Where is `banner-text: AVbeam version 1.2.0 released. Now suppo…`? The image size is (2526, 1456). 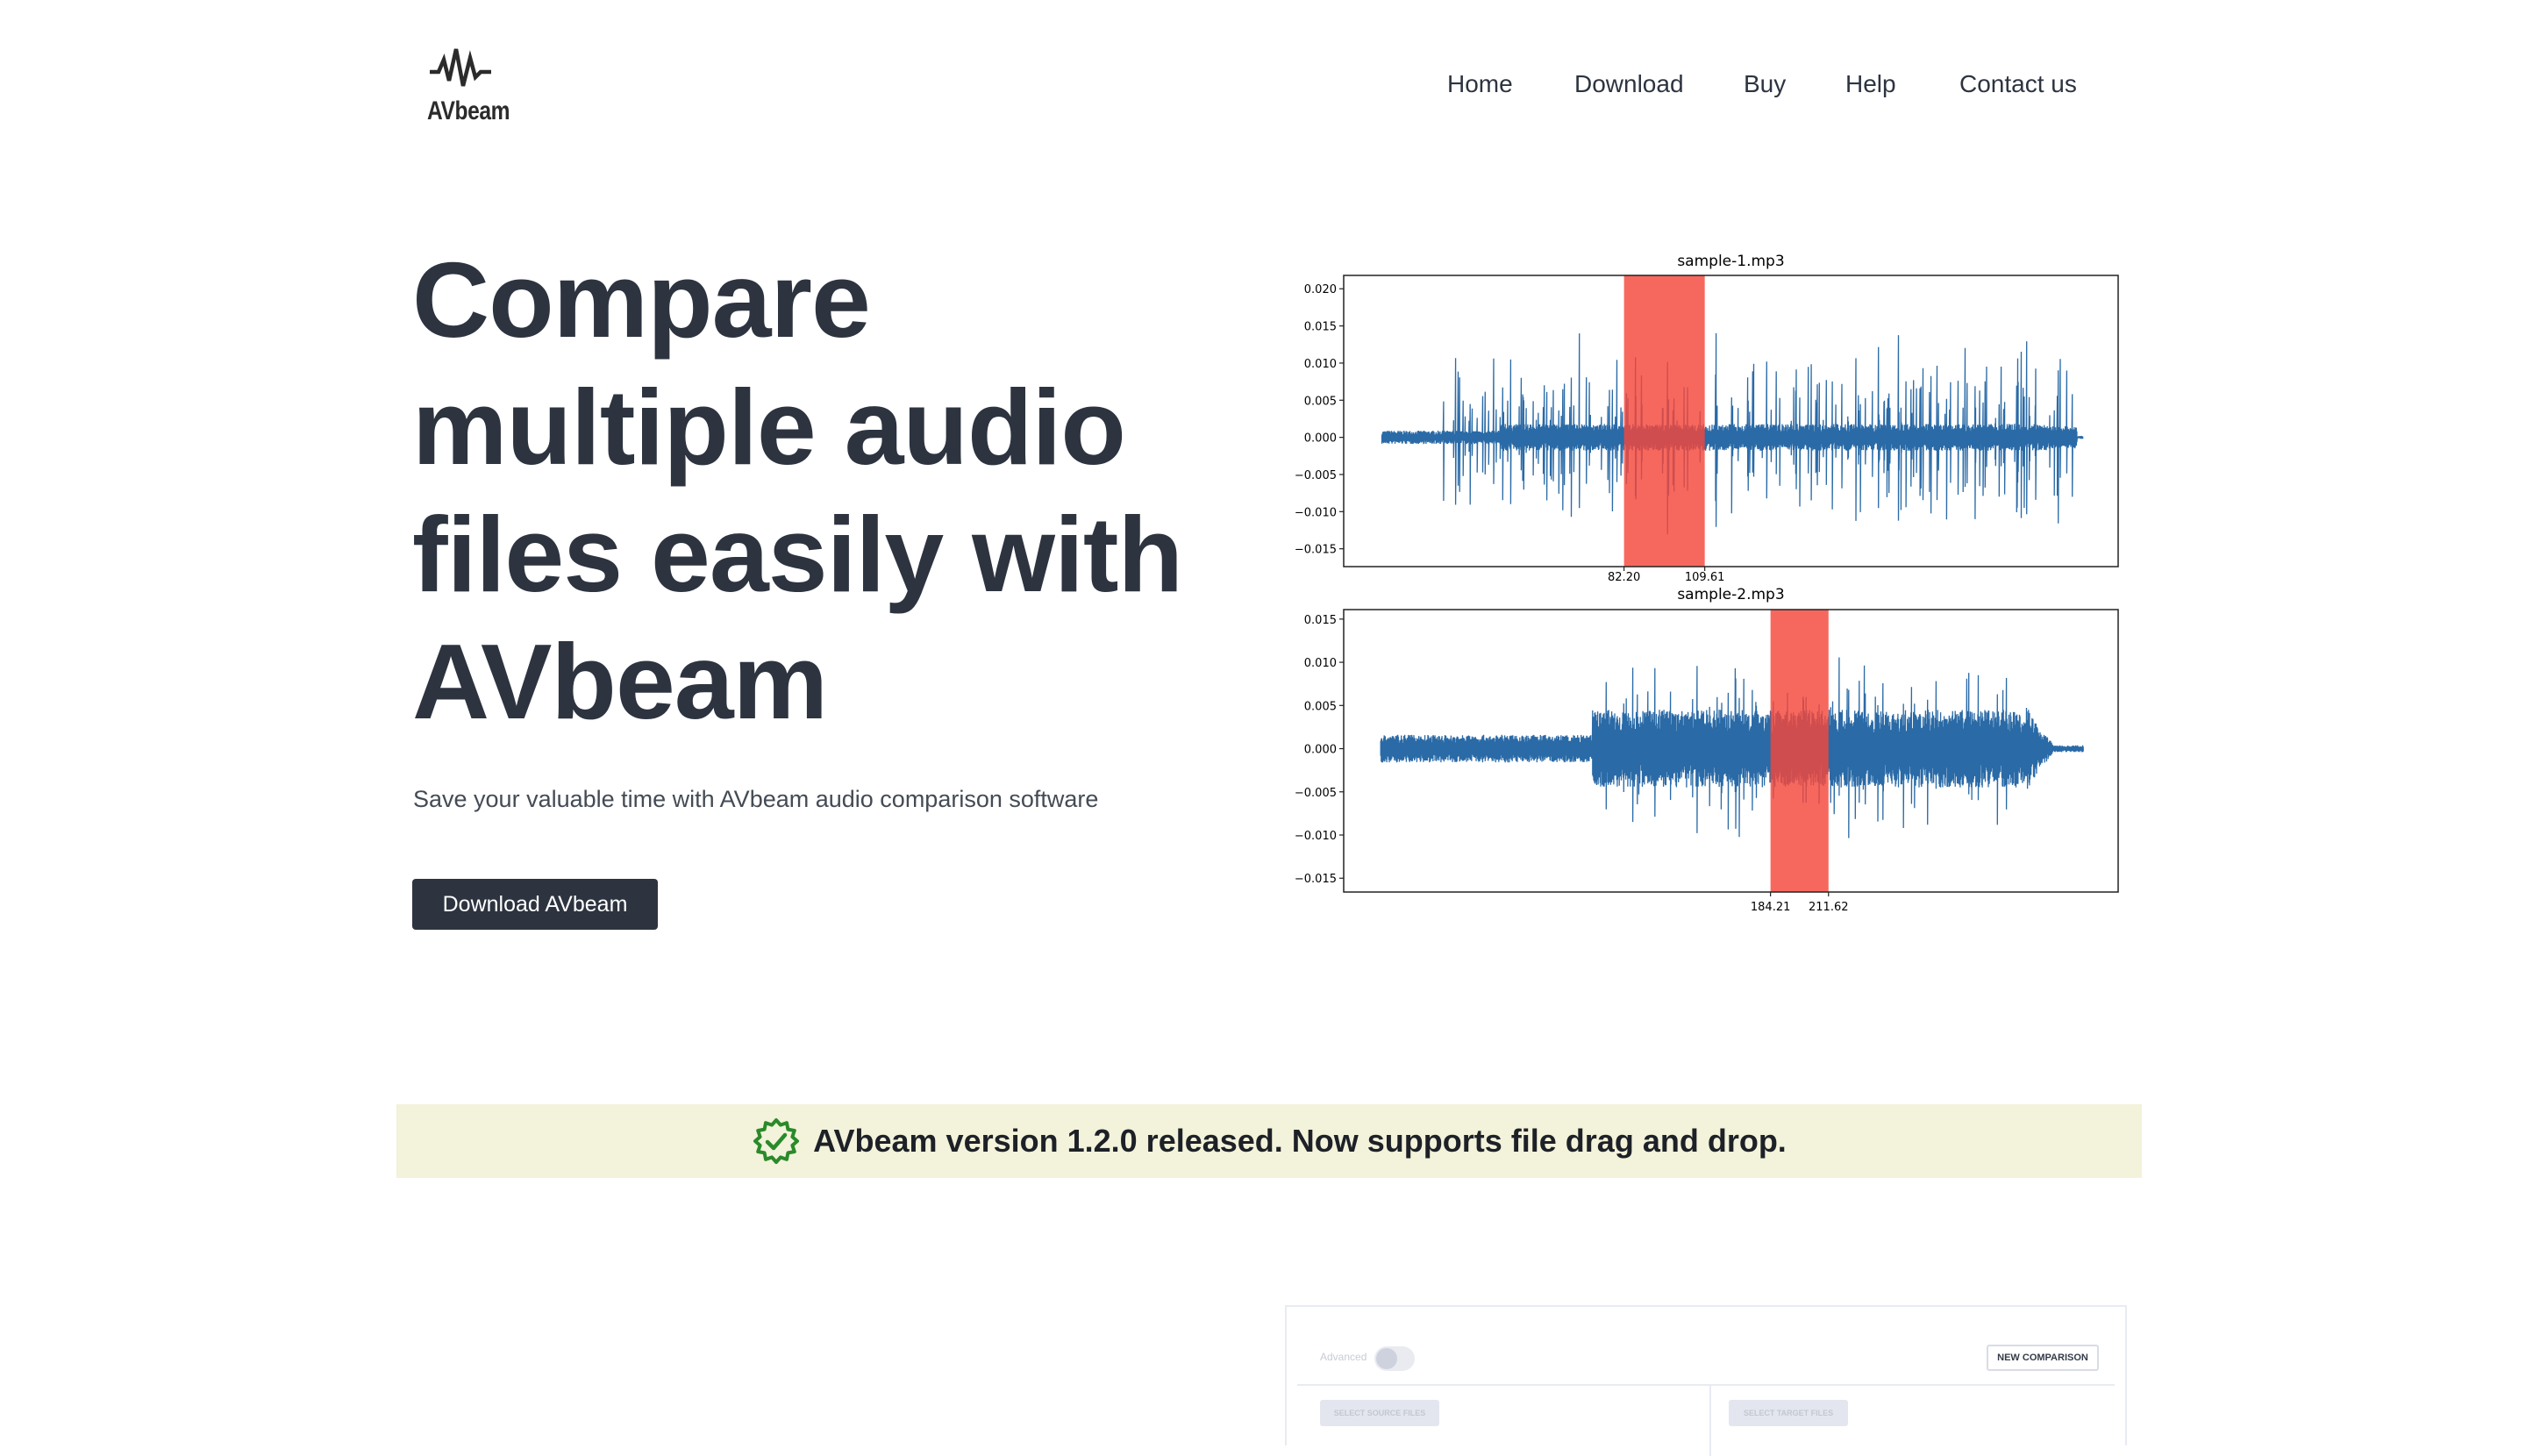 banner-text: AVbeam version 1.2.0 released. Now suppo… is located at coordinates (1300, 1141).